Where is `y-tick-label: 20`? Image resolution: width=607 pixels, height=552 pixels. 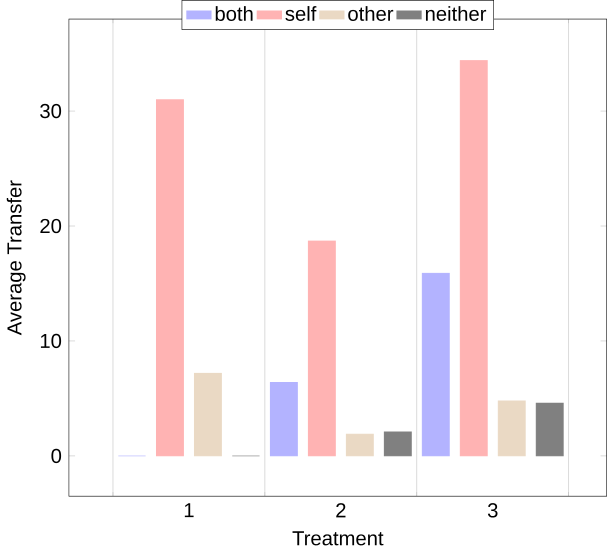
y-tick-label: 20 is located at coordinates (51, 226).